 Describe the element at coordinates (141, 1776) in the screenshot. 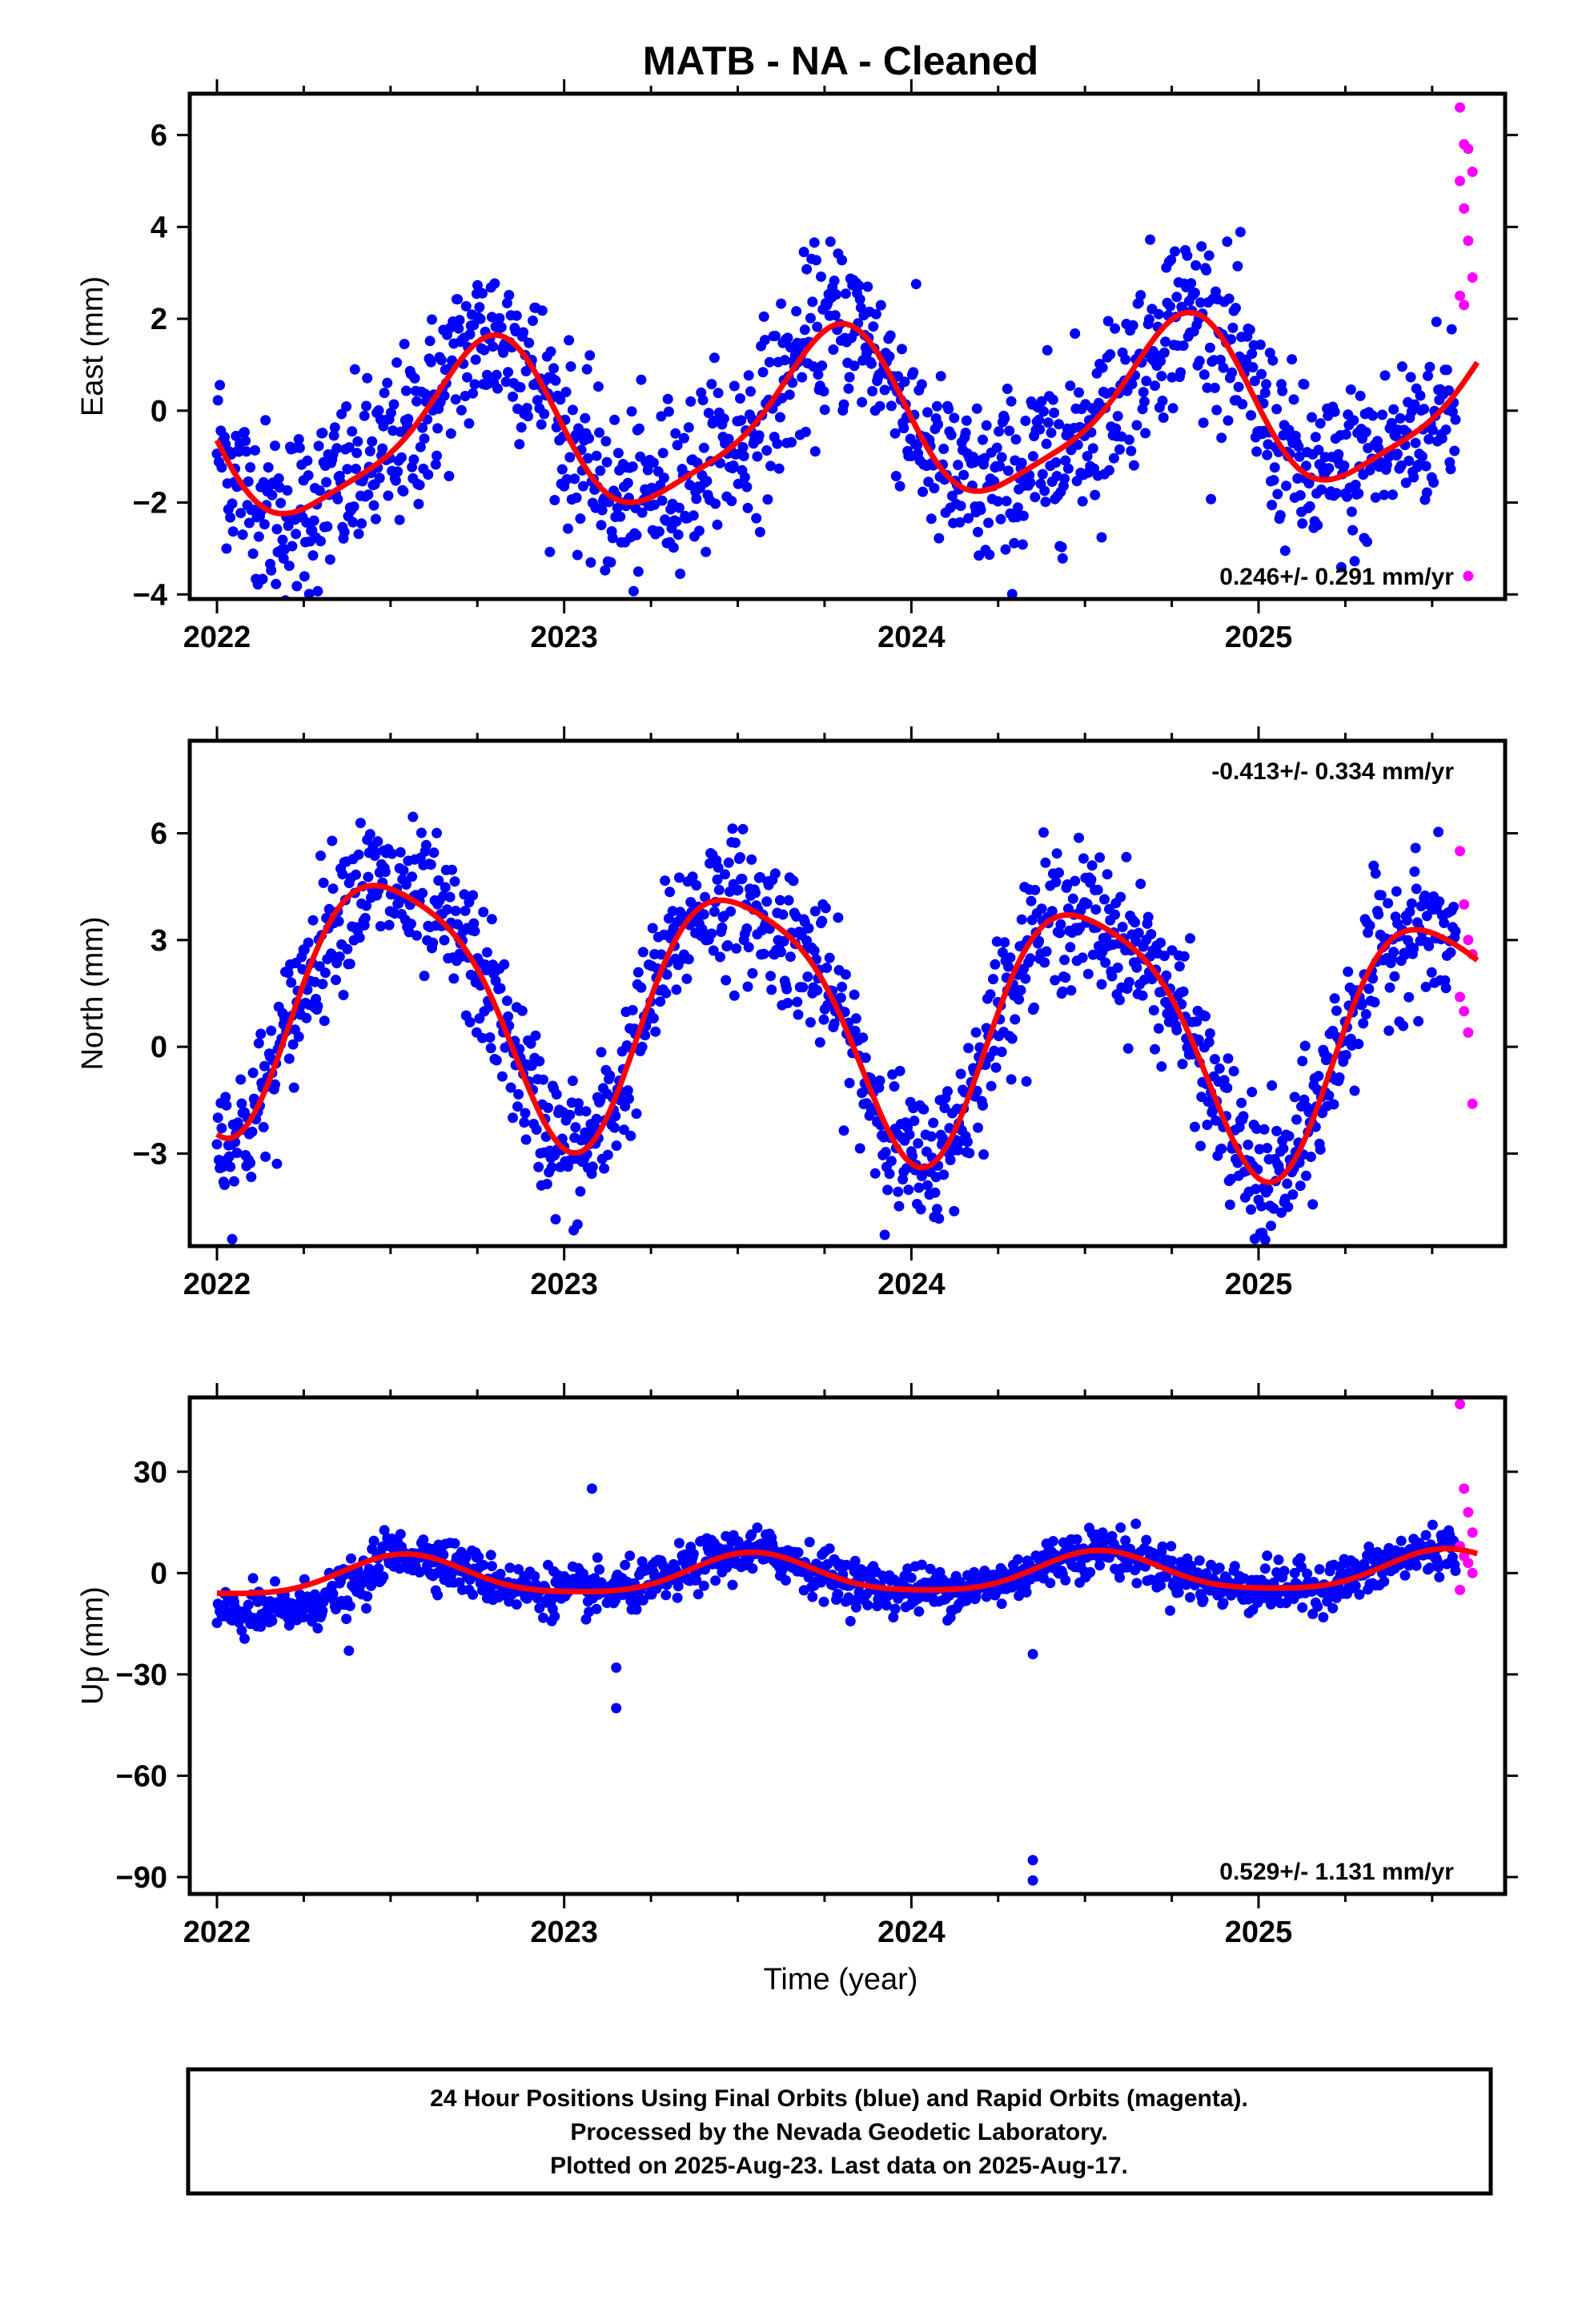

I see `y-tick-label: −60` at that location.